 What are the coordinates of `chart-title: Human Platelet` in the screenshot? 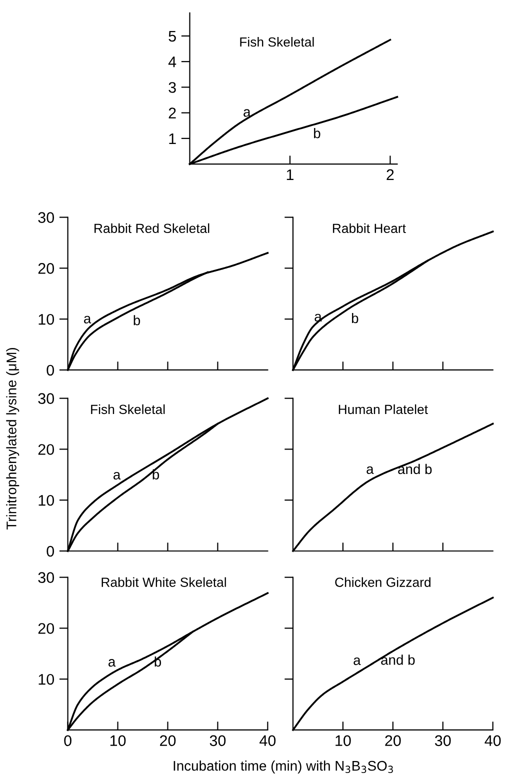 It's located at (383, 409).